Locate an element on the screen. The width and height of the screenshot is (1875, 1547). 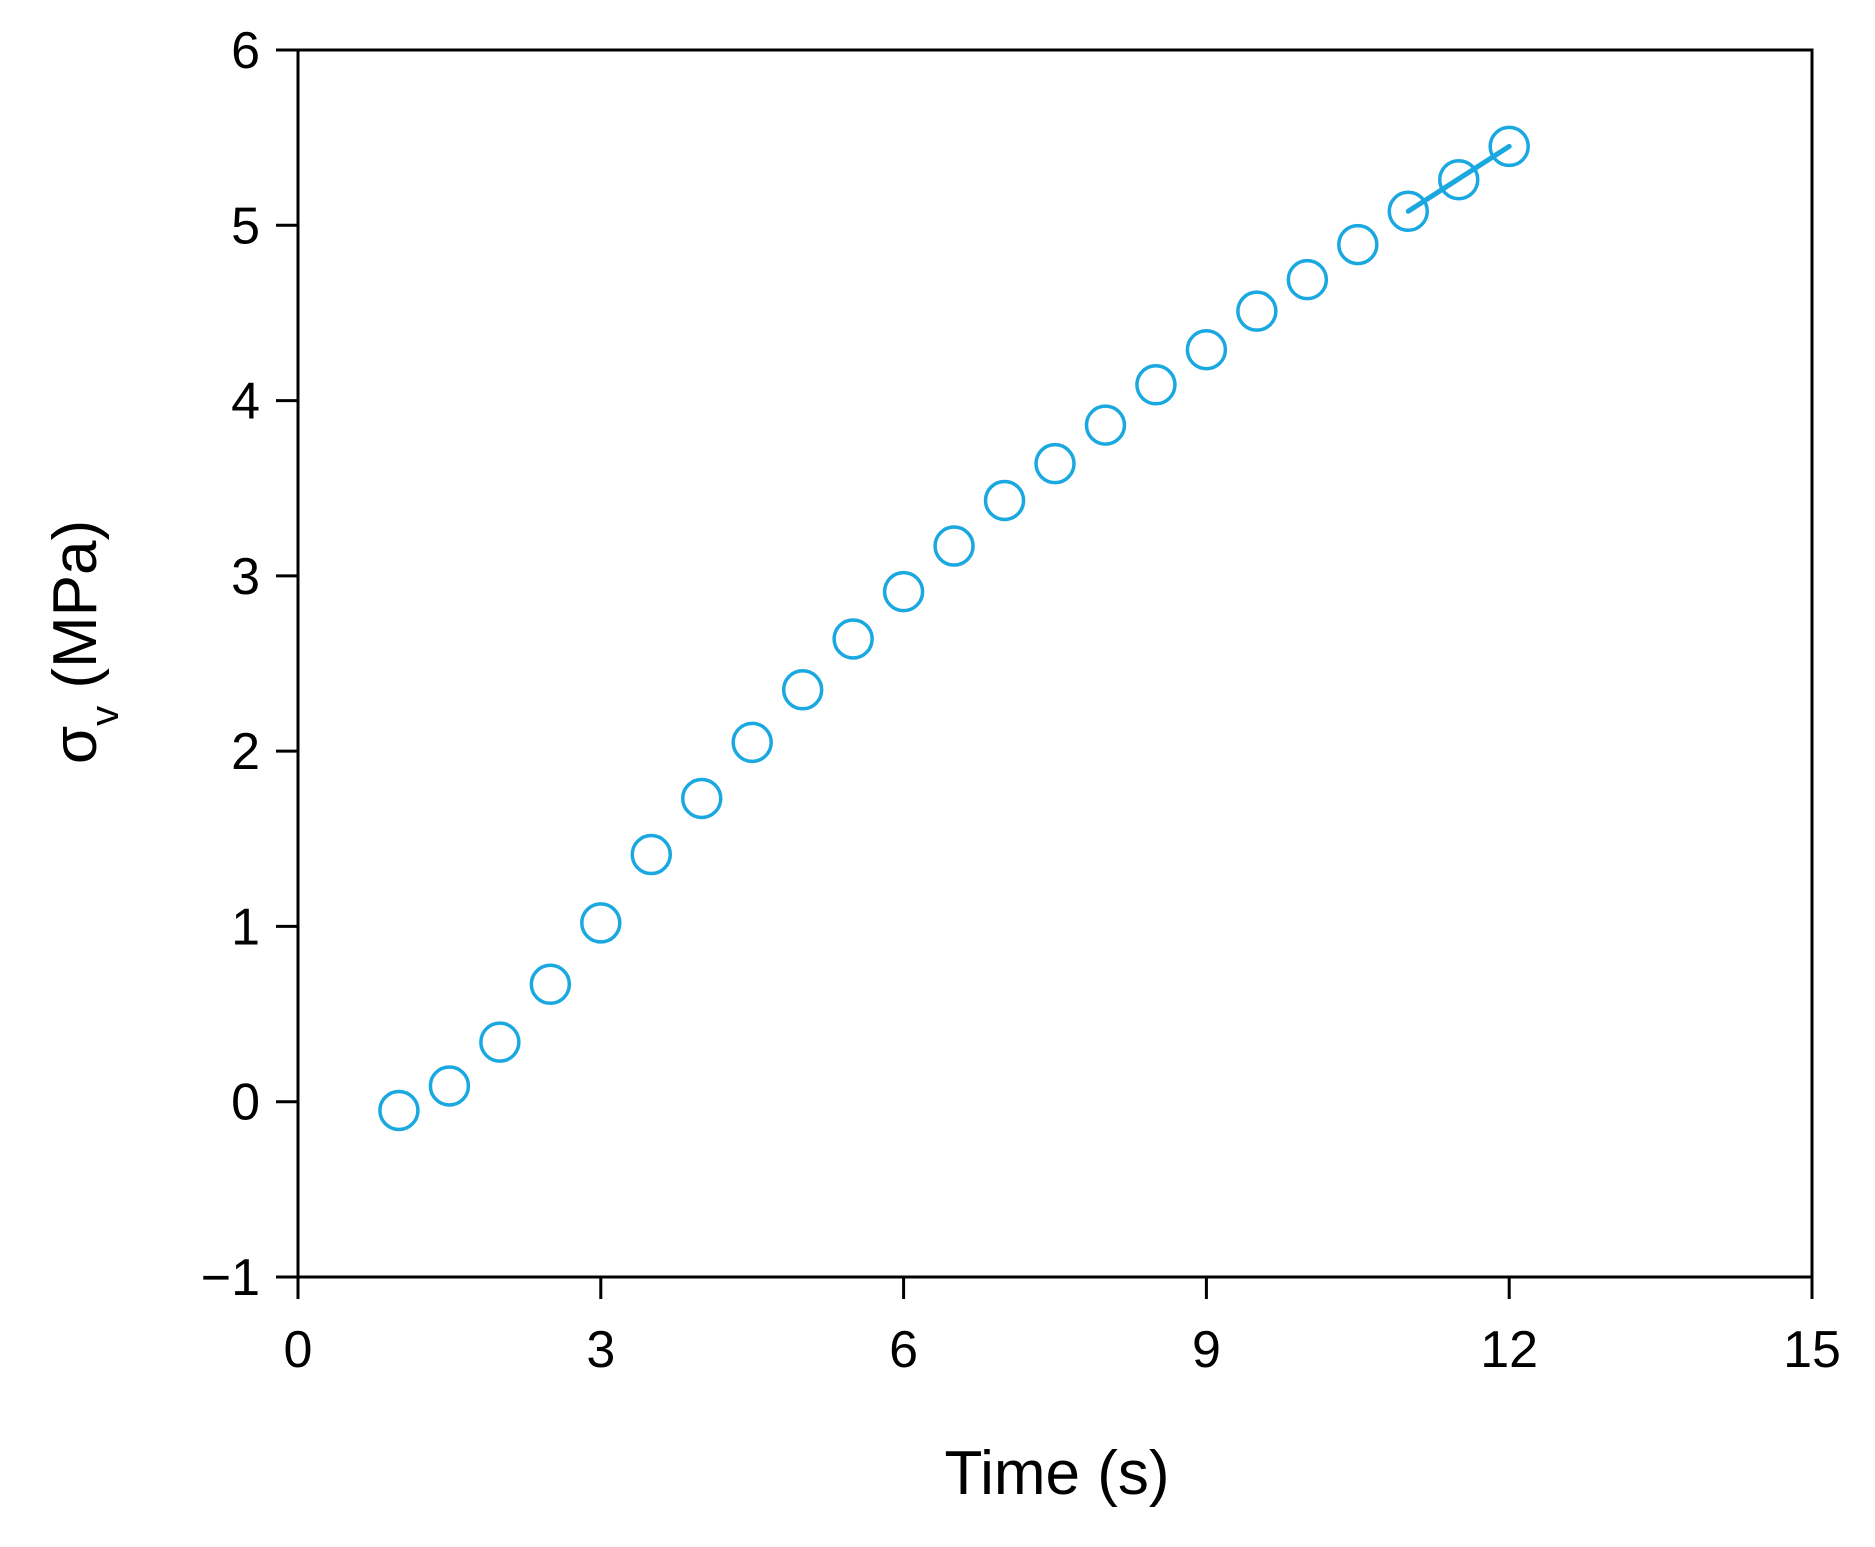
x-tick-label: 15 is located at coordinates (1812, 1350).